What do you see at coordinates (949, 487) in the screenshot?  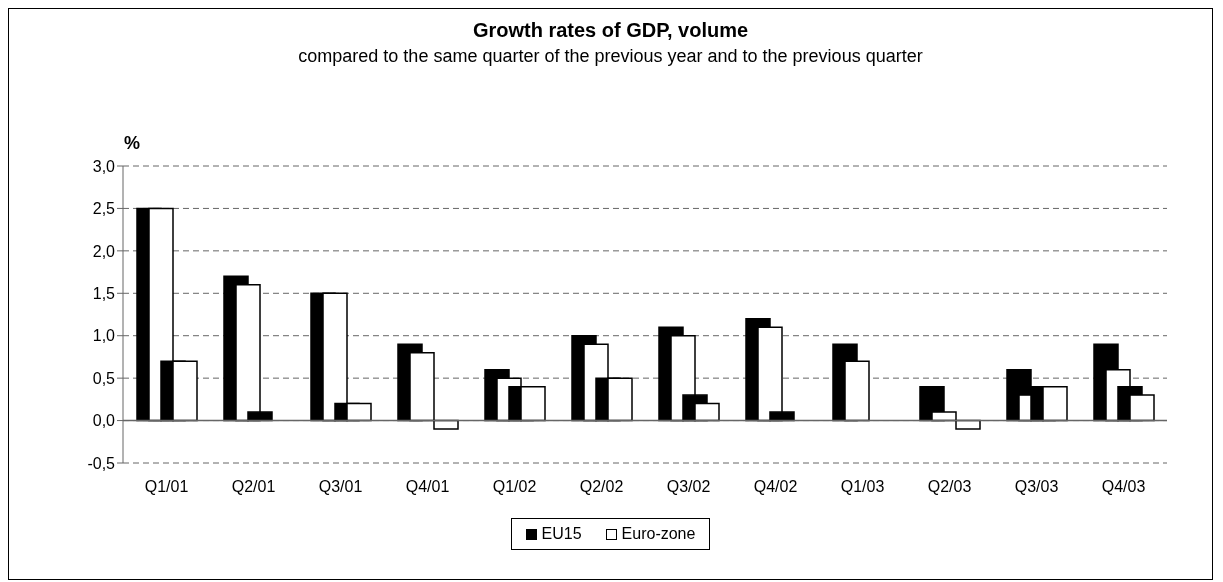 I see `x-tick-label: Q2/03` at bounding box center [949, 487].